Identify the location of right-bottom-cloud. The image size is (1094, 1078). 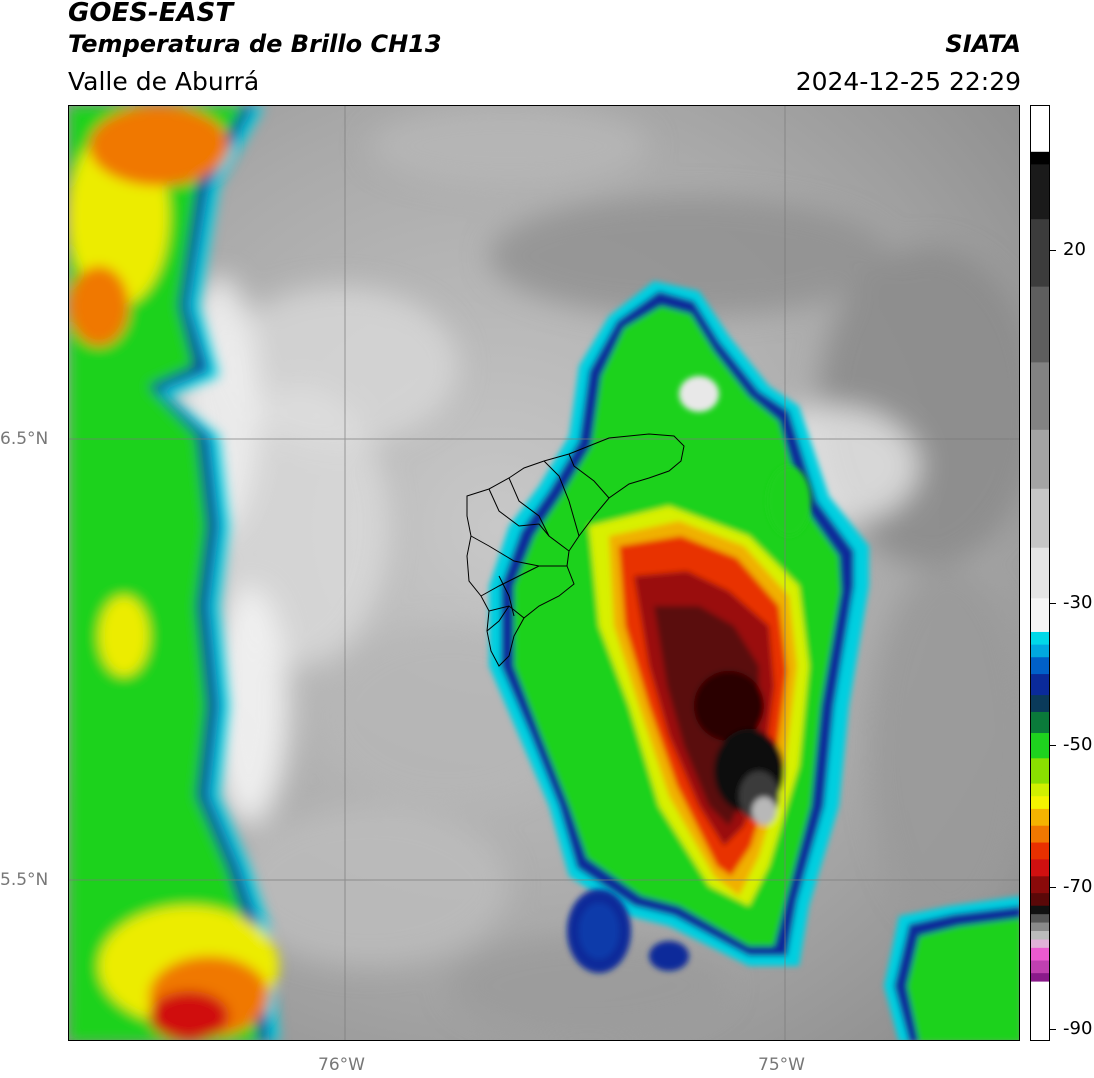
(951, 968).